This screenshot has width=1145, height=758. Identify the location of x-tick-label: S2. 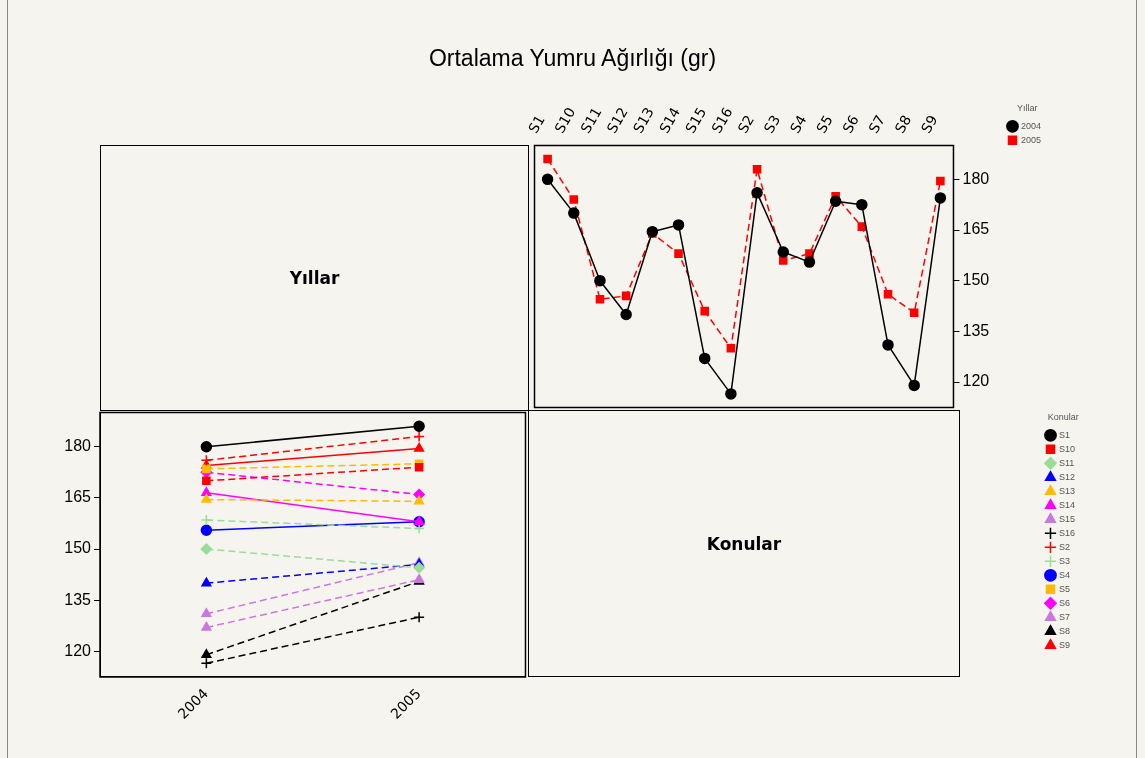
(746, 124).